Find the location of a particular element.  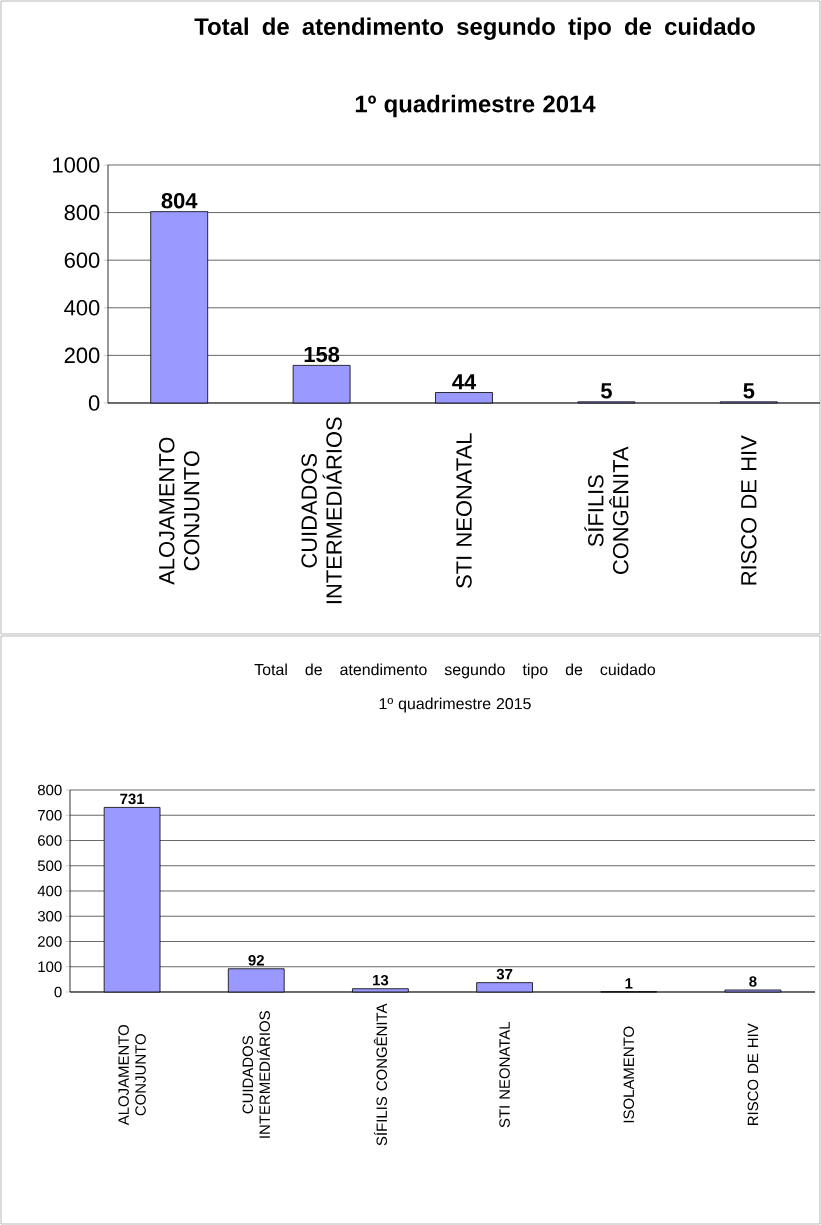

y-tick-label: 1000 is located at coordinates (76, 165).